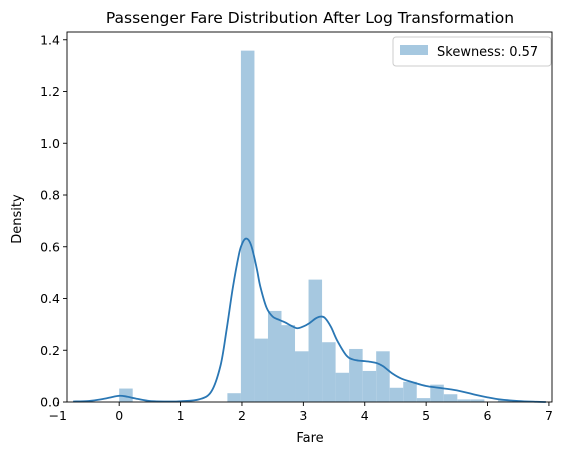 The height and width of the screenshot is (455, 567). I want to click on y-axis-ticks: 0.0 0.2 0.4 0.6 0.8 1.0 1.2 1.4, so click(53, 221).